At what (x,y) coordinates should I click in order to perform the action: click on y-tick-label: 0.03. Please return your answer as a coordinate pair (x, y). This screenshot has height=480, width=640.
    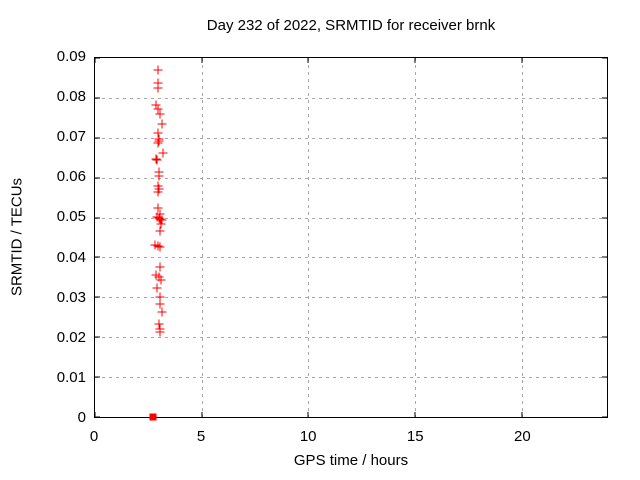
    Looking at the image, I should click on (71, 297).